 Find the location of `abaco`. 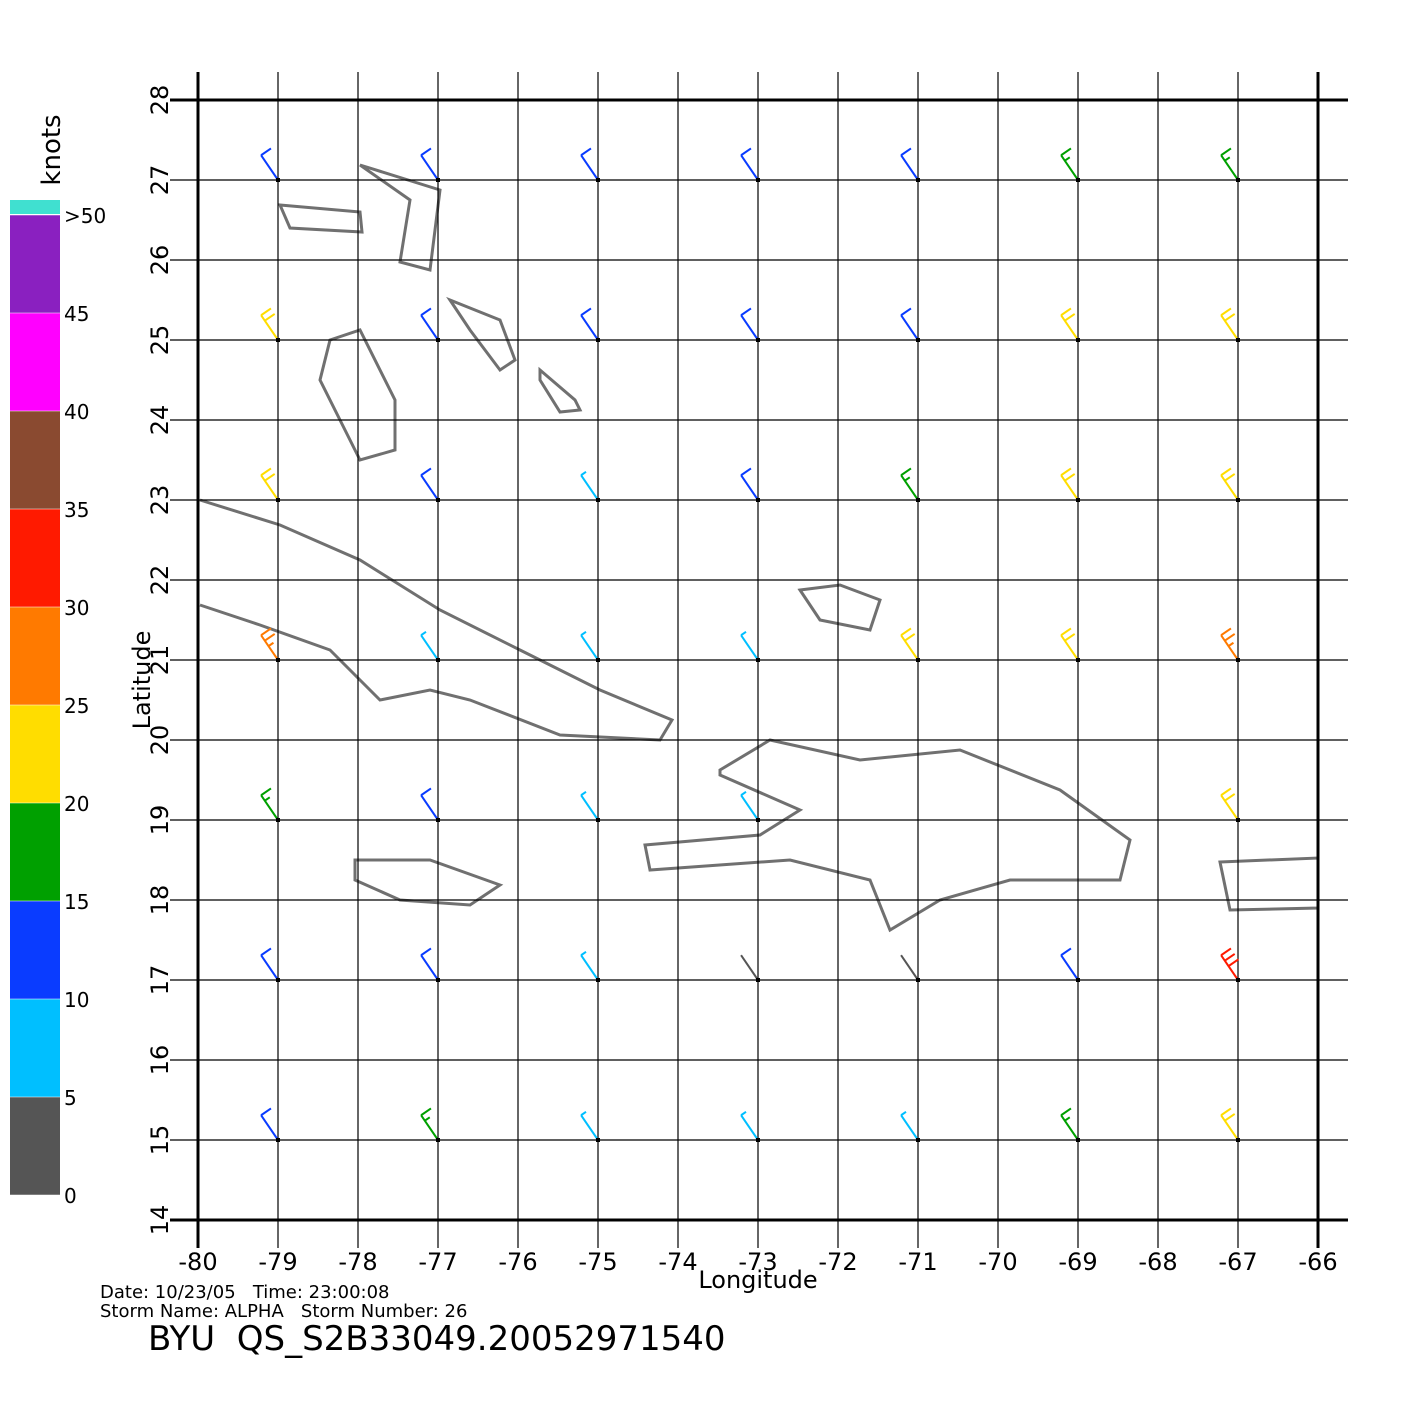

abaco is located at coordinates (400, 217).